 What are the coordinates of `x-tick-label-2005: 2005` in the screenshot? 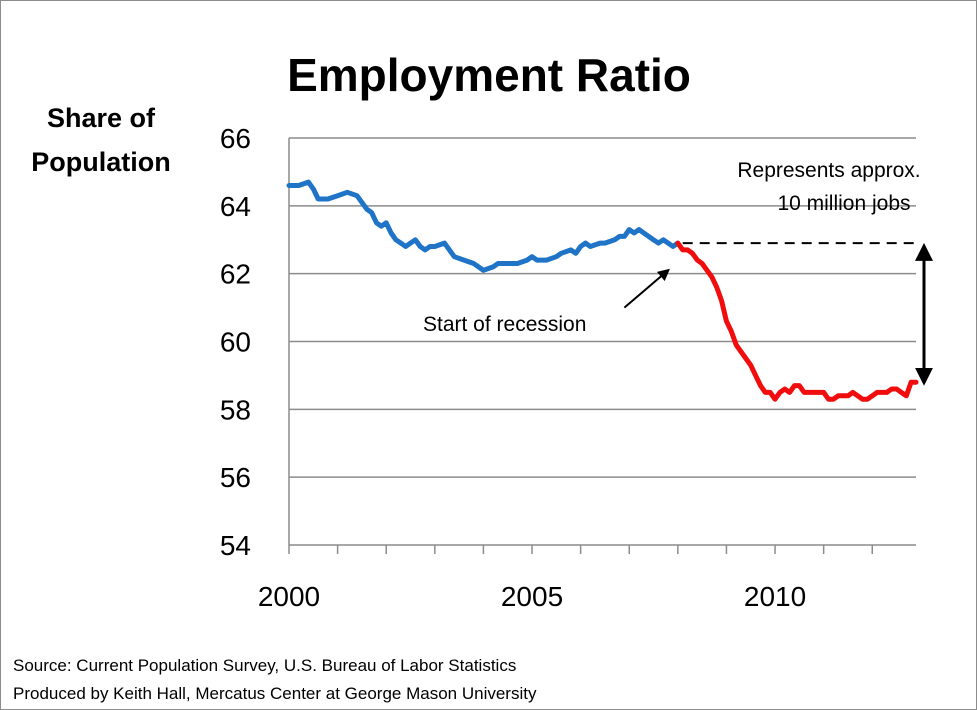 It's located at (532, 596).